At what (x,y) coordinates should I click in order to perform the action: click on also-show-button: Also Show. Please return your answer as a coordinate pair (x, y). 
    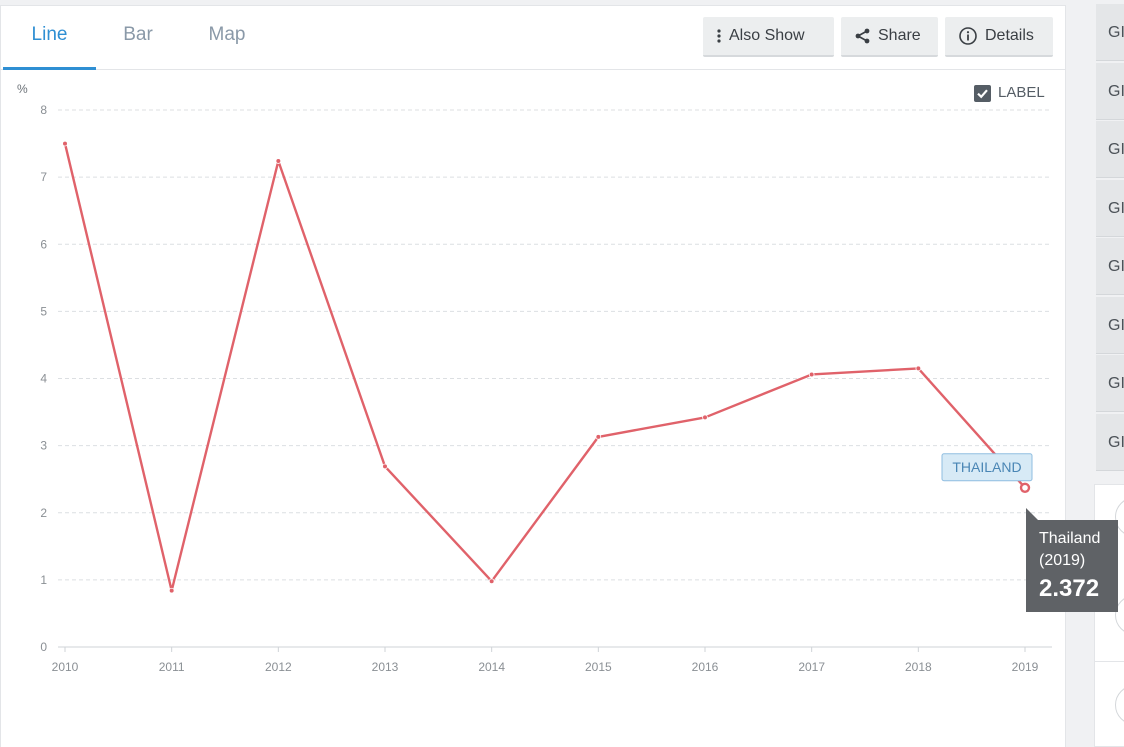
    Looking at the image, I should click on (768, 37).